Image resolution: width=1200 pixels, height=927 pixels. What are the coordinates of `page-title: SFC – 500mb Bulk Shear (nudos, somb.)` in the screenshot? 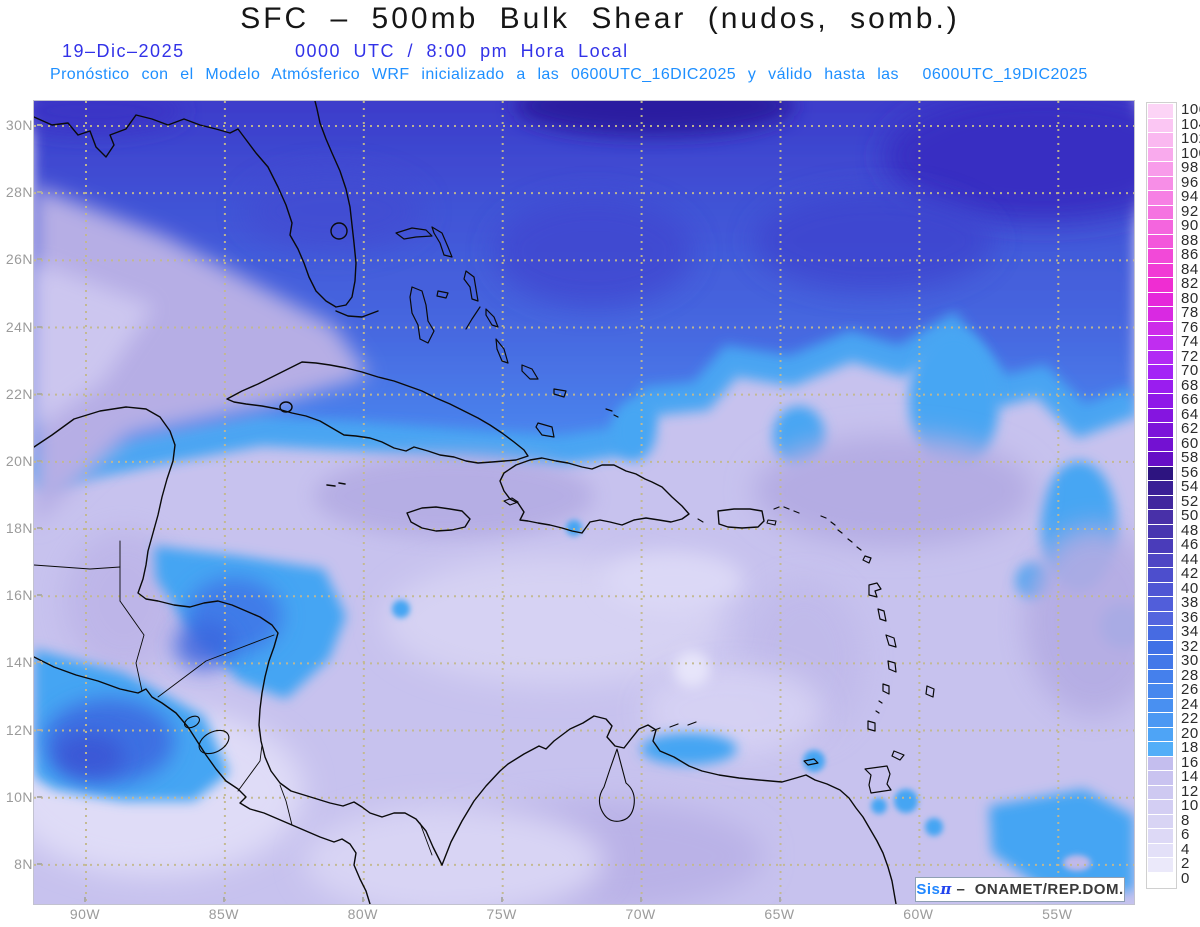 It's located at (600, 18).